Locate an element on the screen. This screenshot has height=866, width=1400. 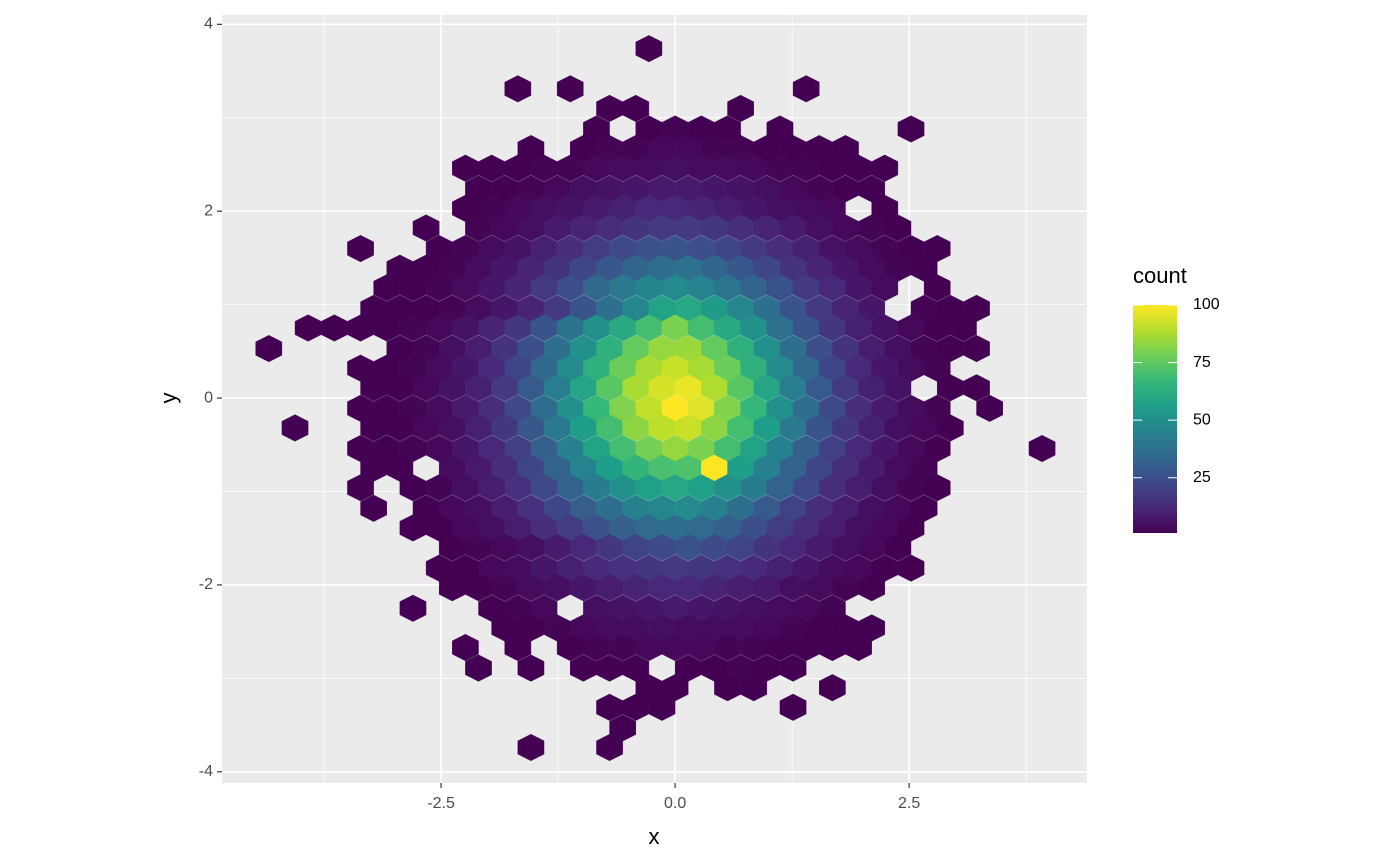
legend: 25 50 75 100 is located at coordinates (1176, 414).